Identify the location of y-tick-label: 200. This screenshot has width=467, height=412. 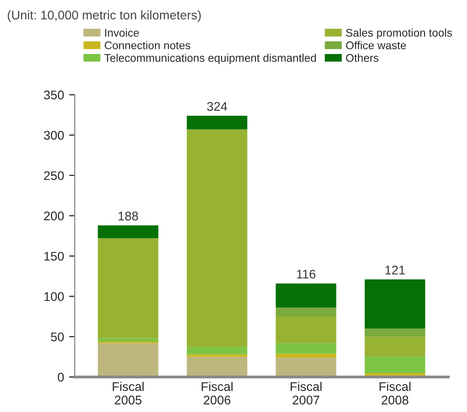
(54, 216).